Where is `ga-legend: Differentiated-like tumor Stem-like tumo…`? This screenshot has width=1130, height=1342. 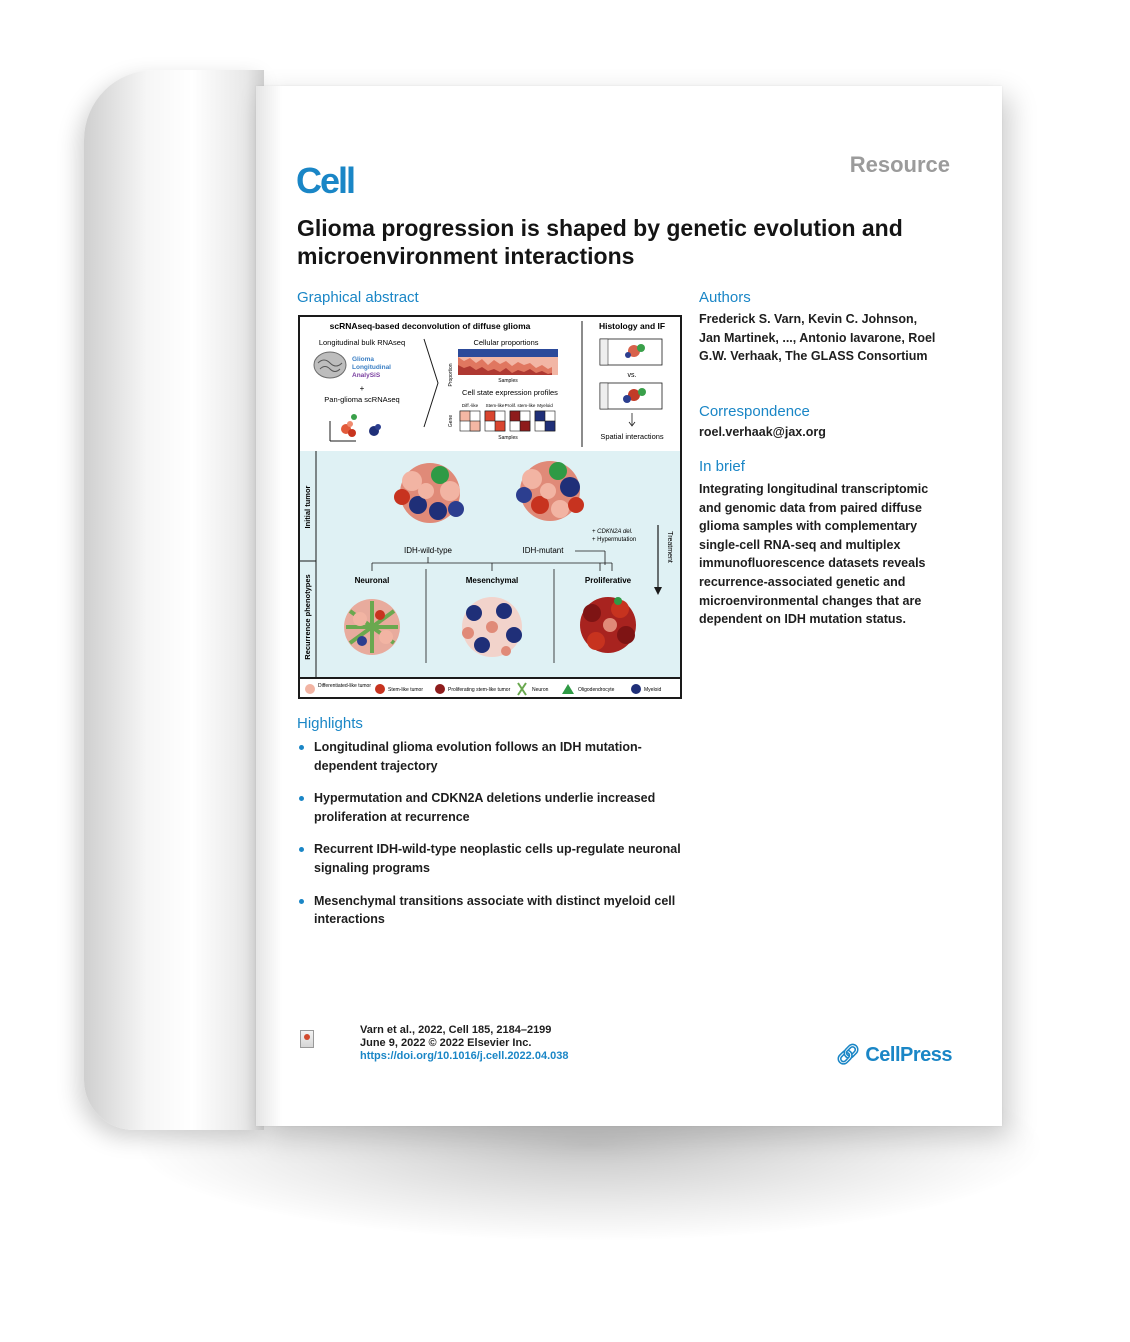
ga-legend: Differentiated-like tumor Stem-like tumo… is located at coordinates (490, 687).